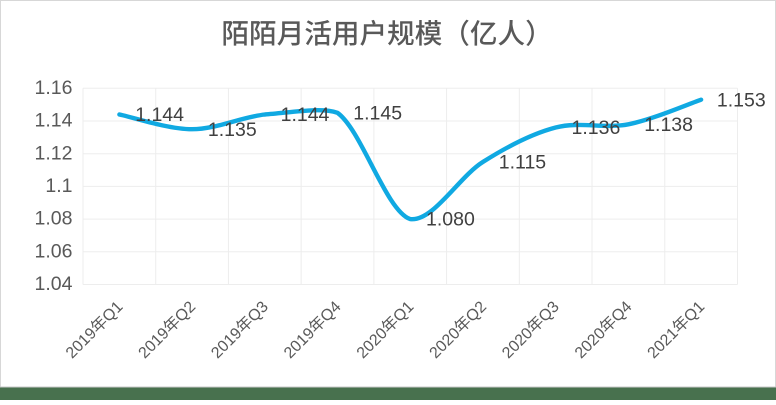 Image resolution: width=776 pixels, height=405 pixels. Describe the element at coordinates (232, 130) in the screenshot. I see `svg-text: 1.135` at that location.